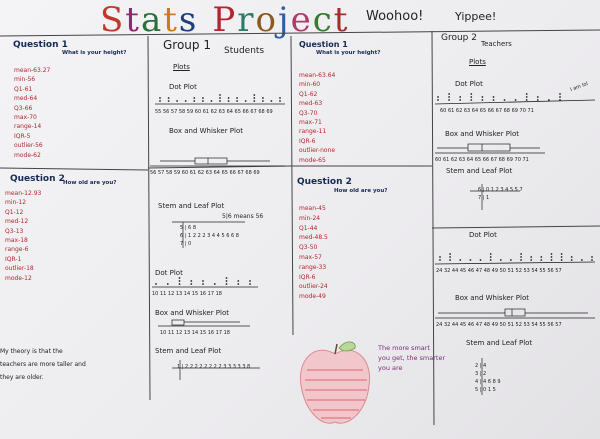 The image size is (600, 439). Describe the element at coordinates (171, 20) in the screenshot. I see `title-letter: t` at that location.